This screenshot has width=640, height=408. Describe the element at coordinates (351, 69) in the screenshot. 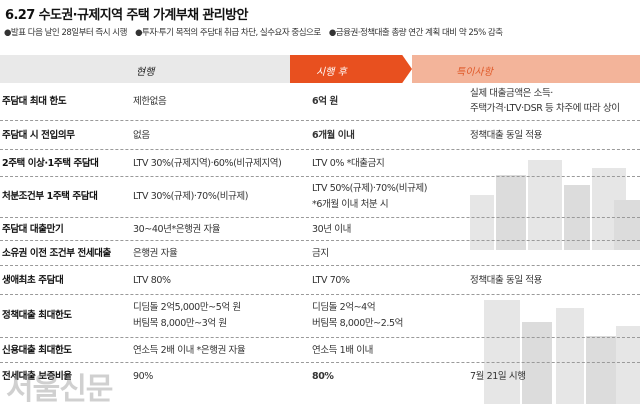

I see `header-after: 시행 후` at that location.